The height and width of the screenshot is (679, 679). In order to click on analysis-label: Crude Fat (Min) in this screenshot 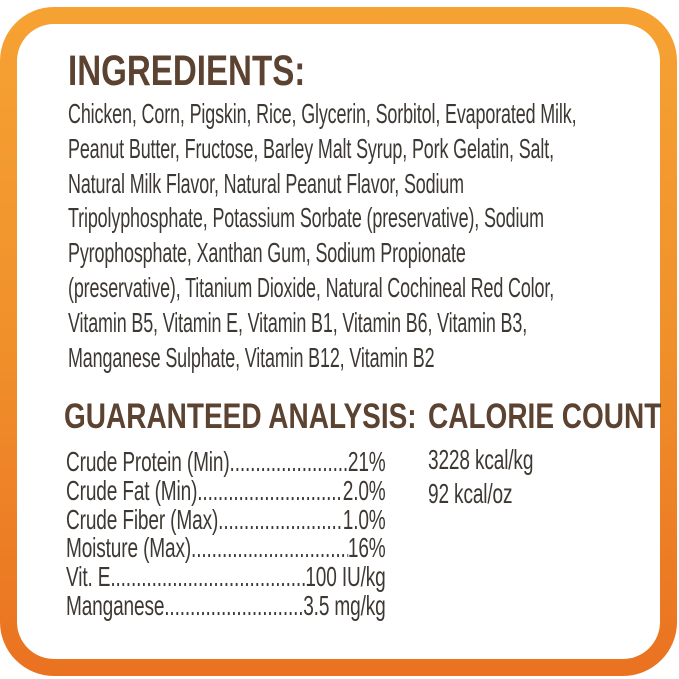, I will do `click(132, 490)`.